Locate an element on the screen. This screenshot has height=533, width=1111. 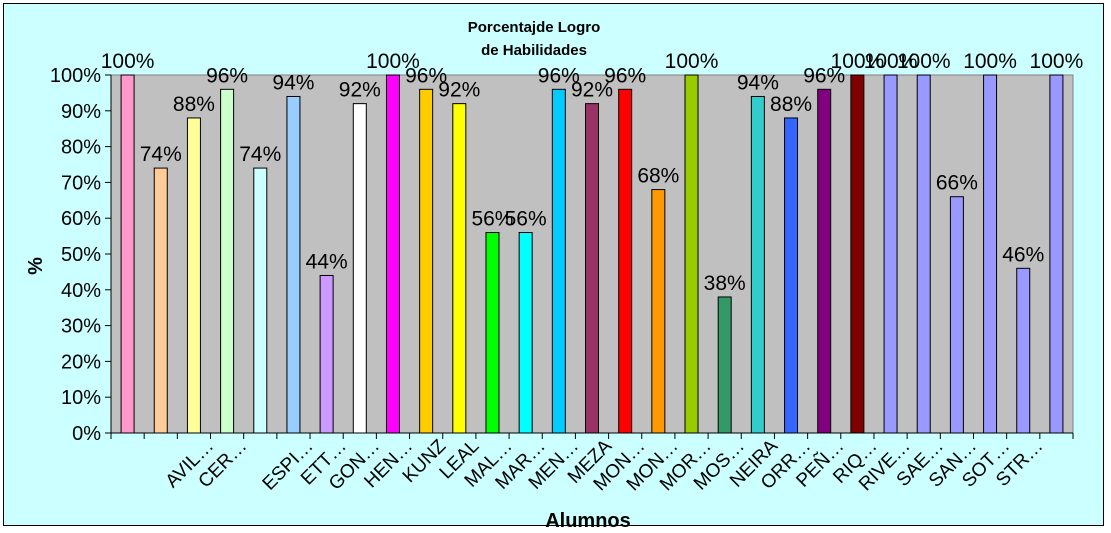
y-tick-label: 60% is located at coordinates (81, 219).